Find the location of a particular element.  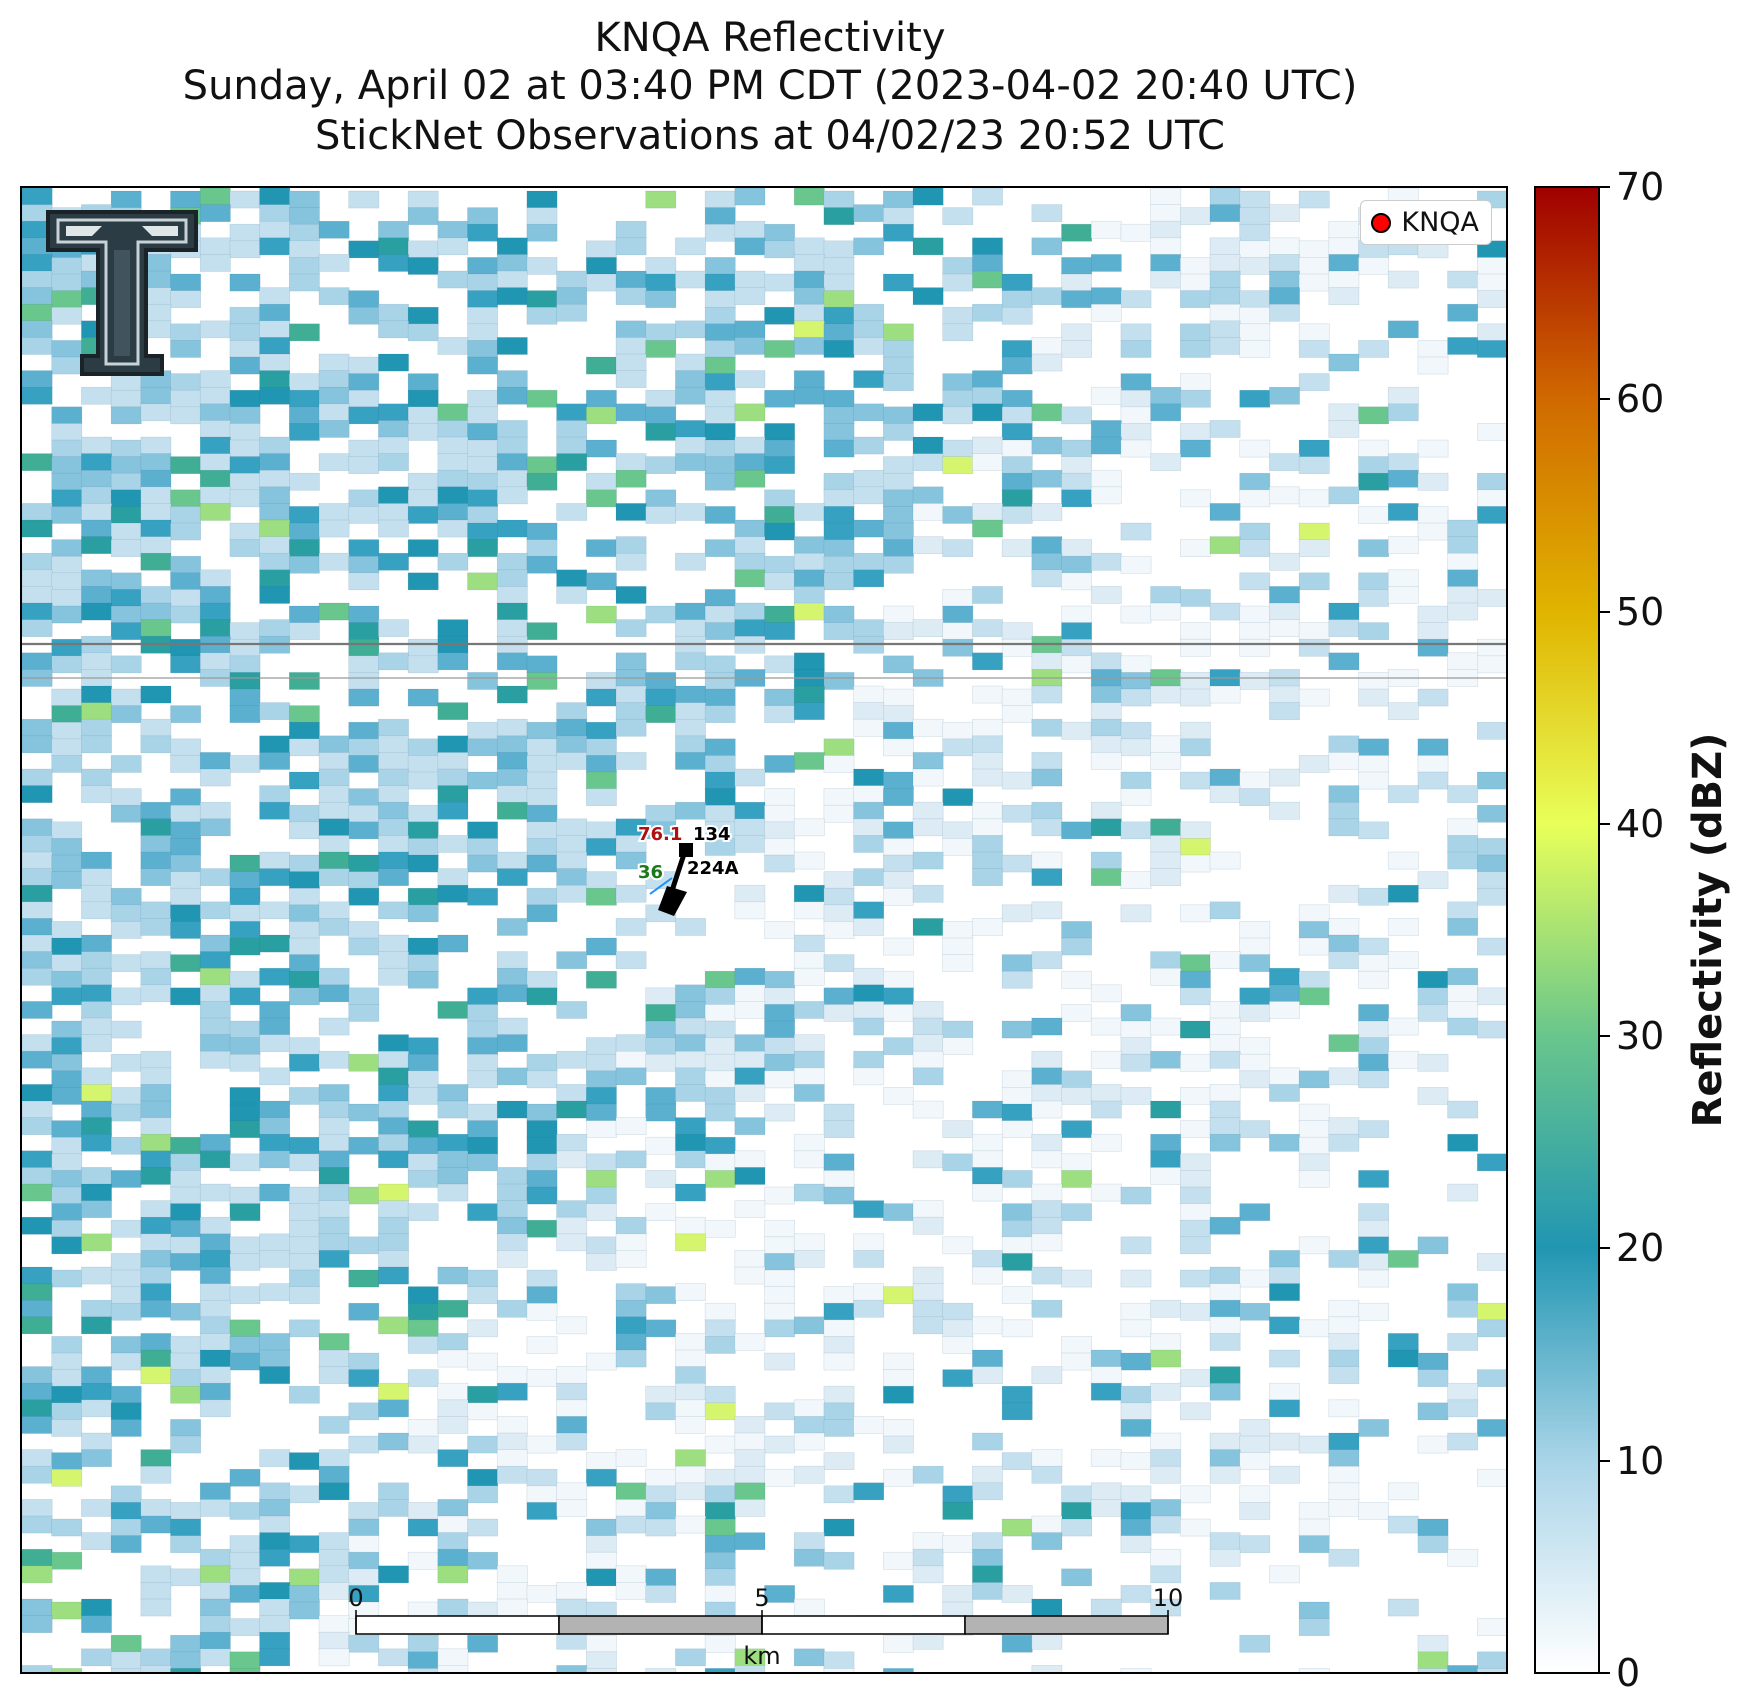

scale-bar: 0 5 10 km is located at coordinates (765, 1627).